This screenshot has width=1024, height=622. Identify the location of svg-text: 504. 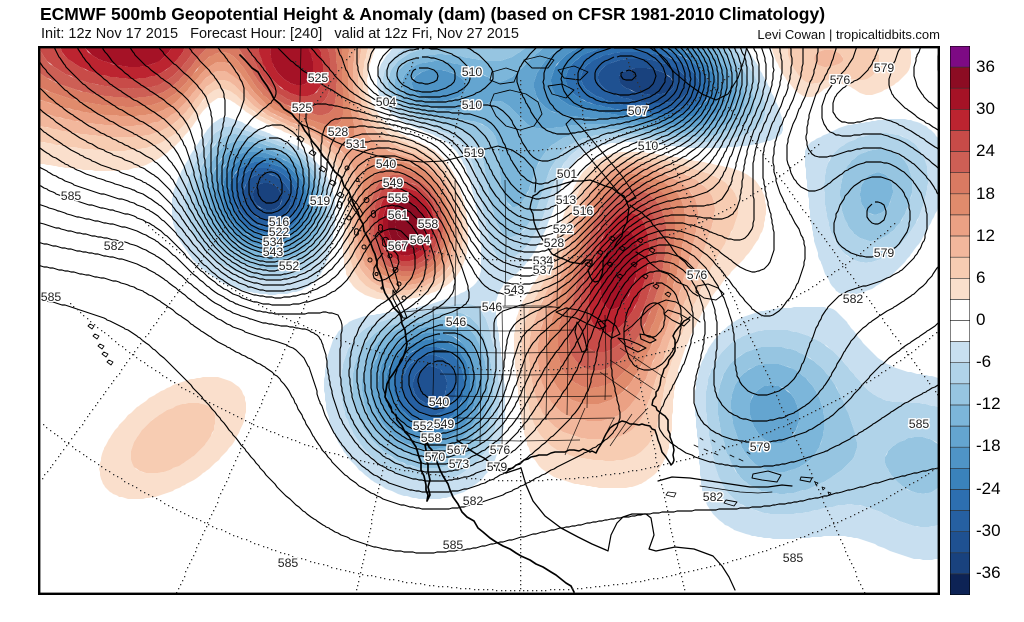
(386, 102).